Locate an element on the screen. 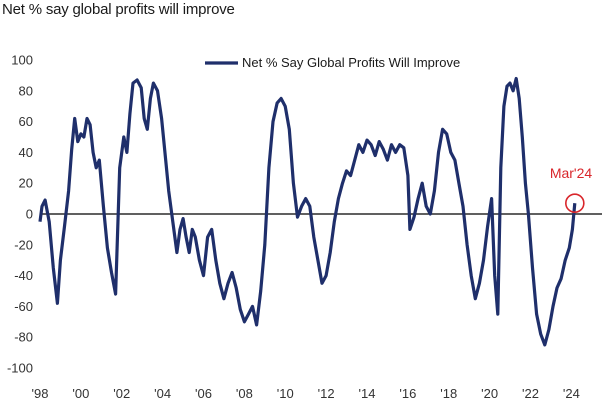 This screenshot has width=613, height=405. annotation: Mar'24 is located at coordinates (571, 189).